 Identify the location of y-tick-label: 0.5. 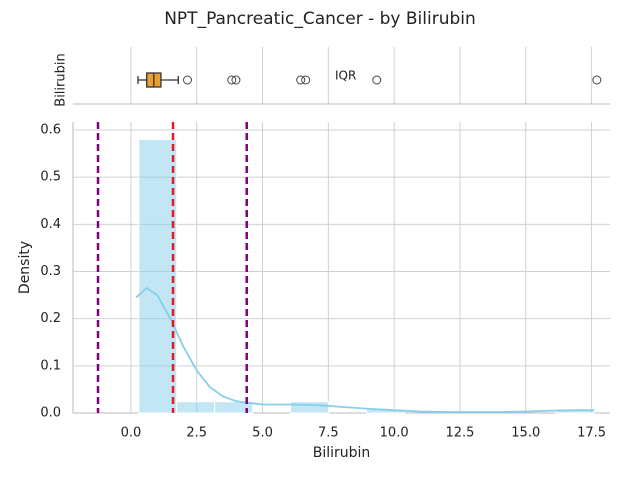
(50, 177).